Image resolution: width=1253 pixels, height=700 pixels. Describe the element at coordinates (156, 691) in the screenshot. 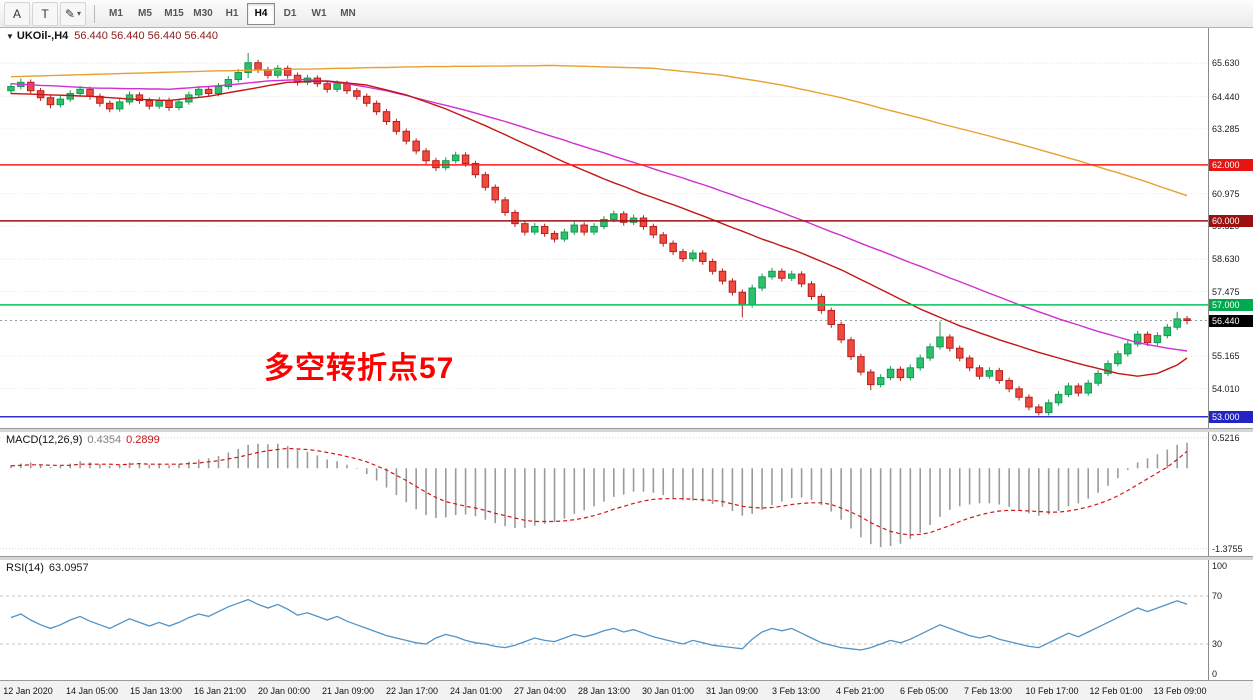

I see `time-label: 15 Jan 13:00` at that location.